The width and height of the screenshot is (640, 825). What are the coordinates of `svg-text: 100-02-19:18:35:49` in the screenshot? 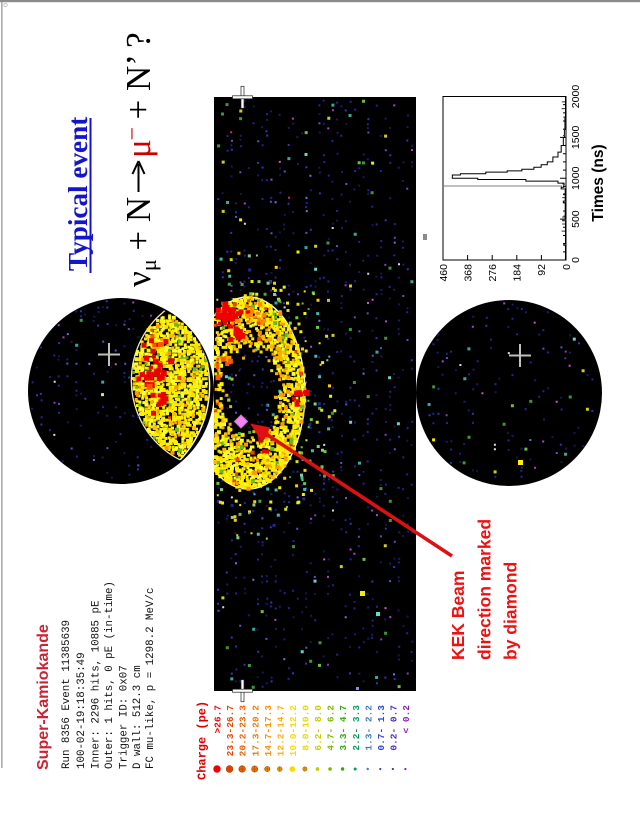 It's located at (82, 710).